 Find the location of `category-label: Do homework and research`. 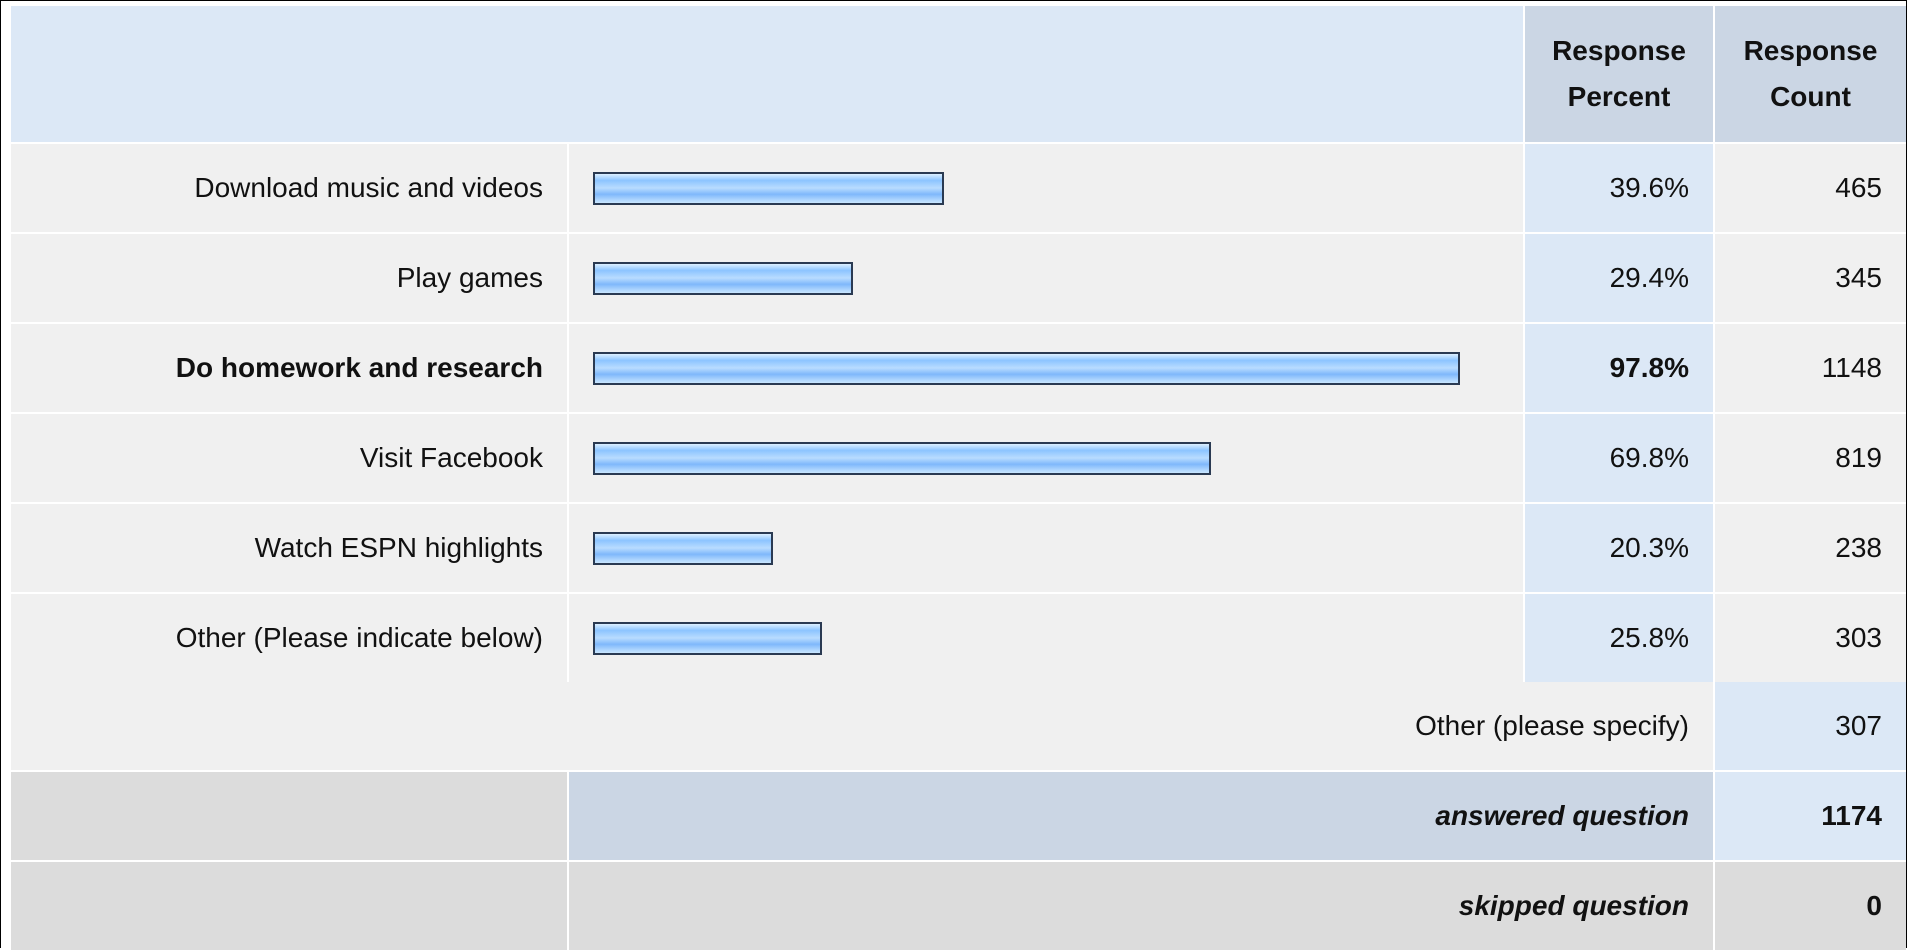

category-label: Do homework and research is located at coordinates (289, 368).